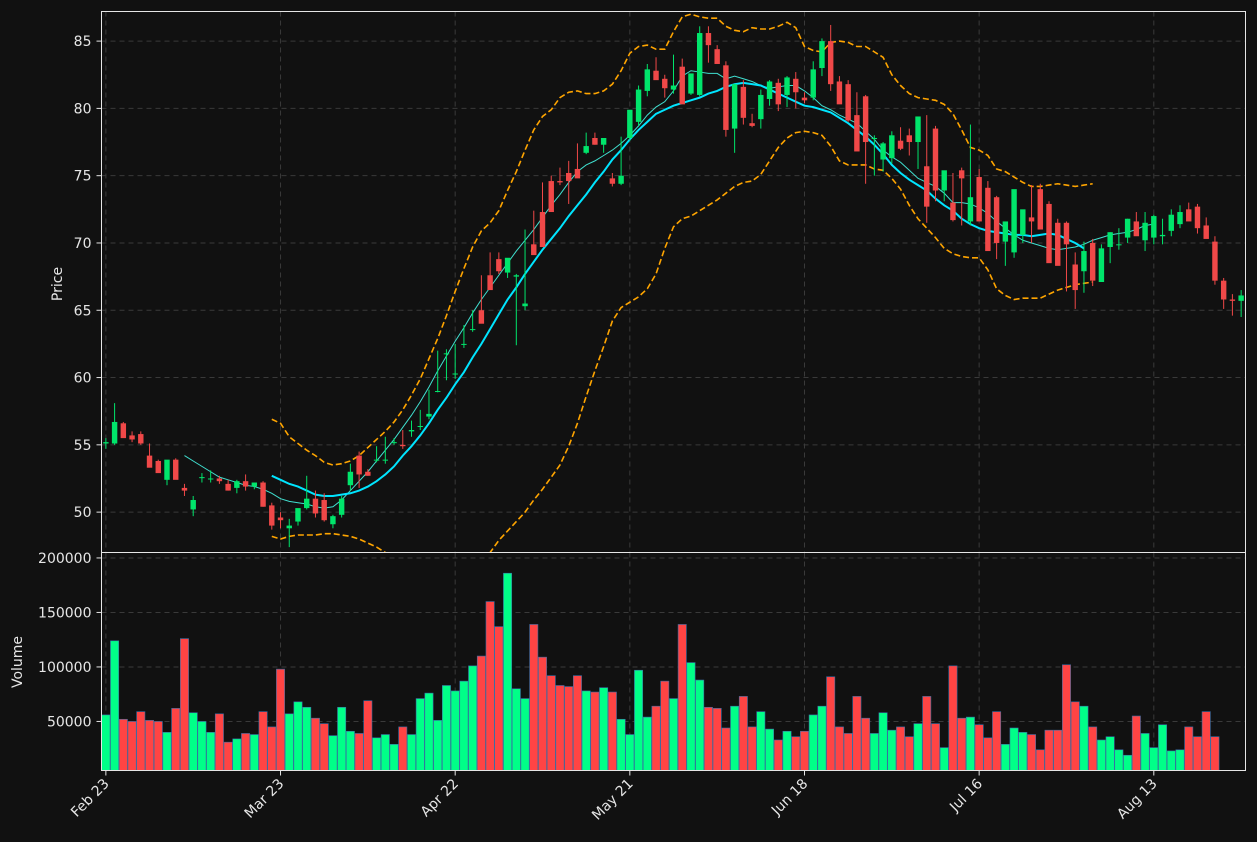  Describe the element at coordinates (88, 277) in the screenshot. I see `price-y-axis: 50 55 60 65 70 75 80 85` at that location.